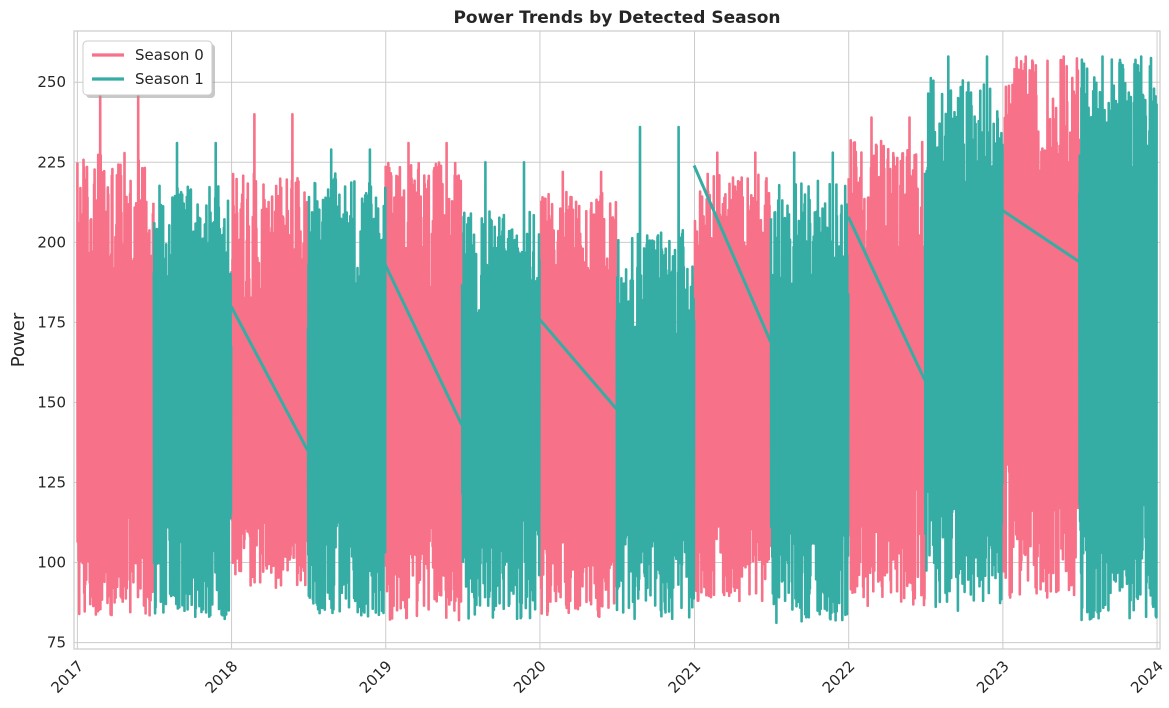  What do you see at coordinates (51, 322) in the screenshot?
I see `y-tick-label: 175` at bounding box center [51, 322].